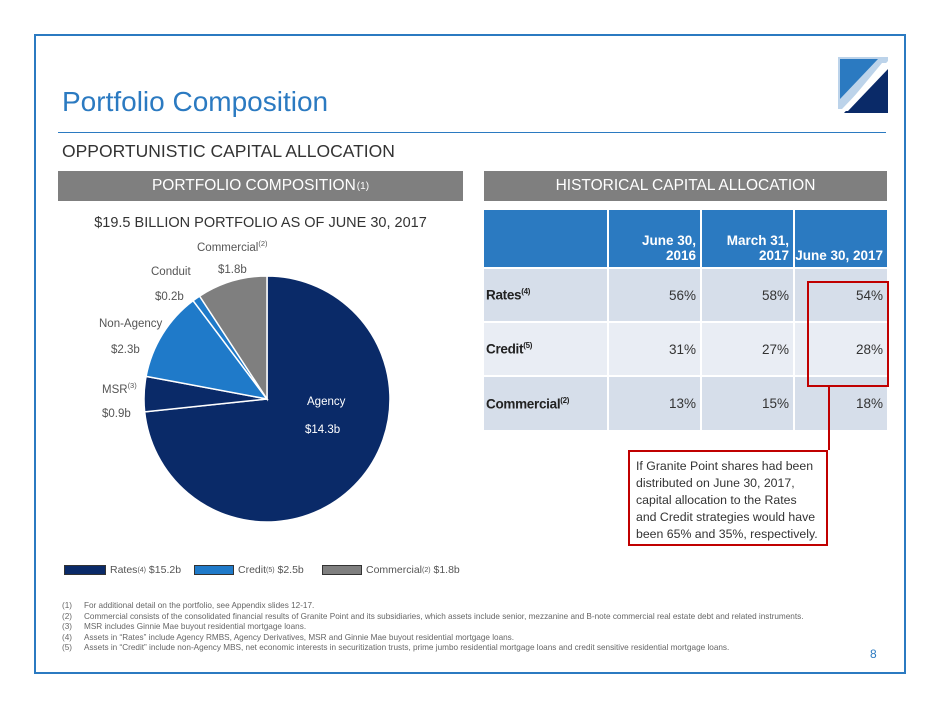  What do you see at coordinates (249, 570) in the screenshot?
I see `legend-item-credit: Credit (5) $2.5b` at bounding box center [249, 570].